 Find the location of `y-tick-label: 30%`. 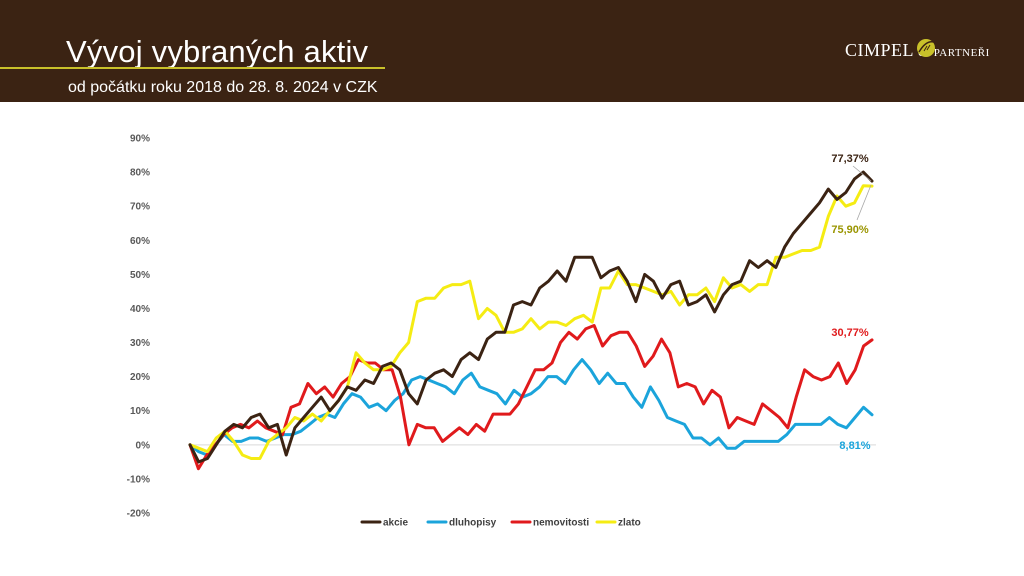

y-tick-label: 30% is located at coordinates (140, 343).